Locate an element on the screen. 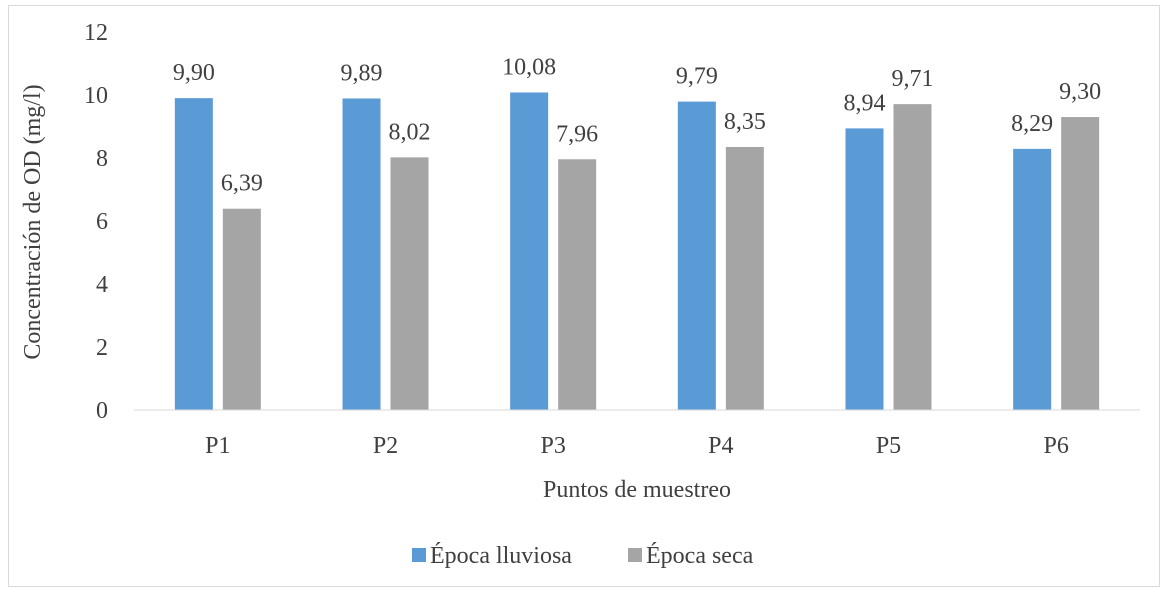 The image size is (1167, 592). y-tick-label: 10 is located at coordinates (96, 96).